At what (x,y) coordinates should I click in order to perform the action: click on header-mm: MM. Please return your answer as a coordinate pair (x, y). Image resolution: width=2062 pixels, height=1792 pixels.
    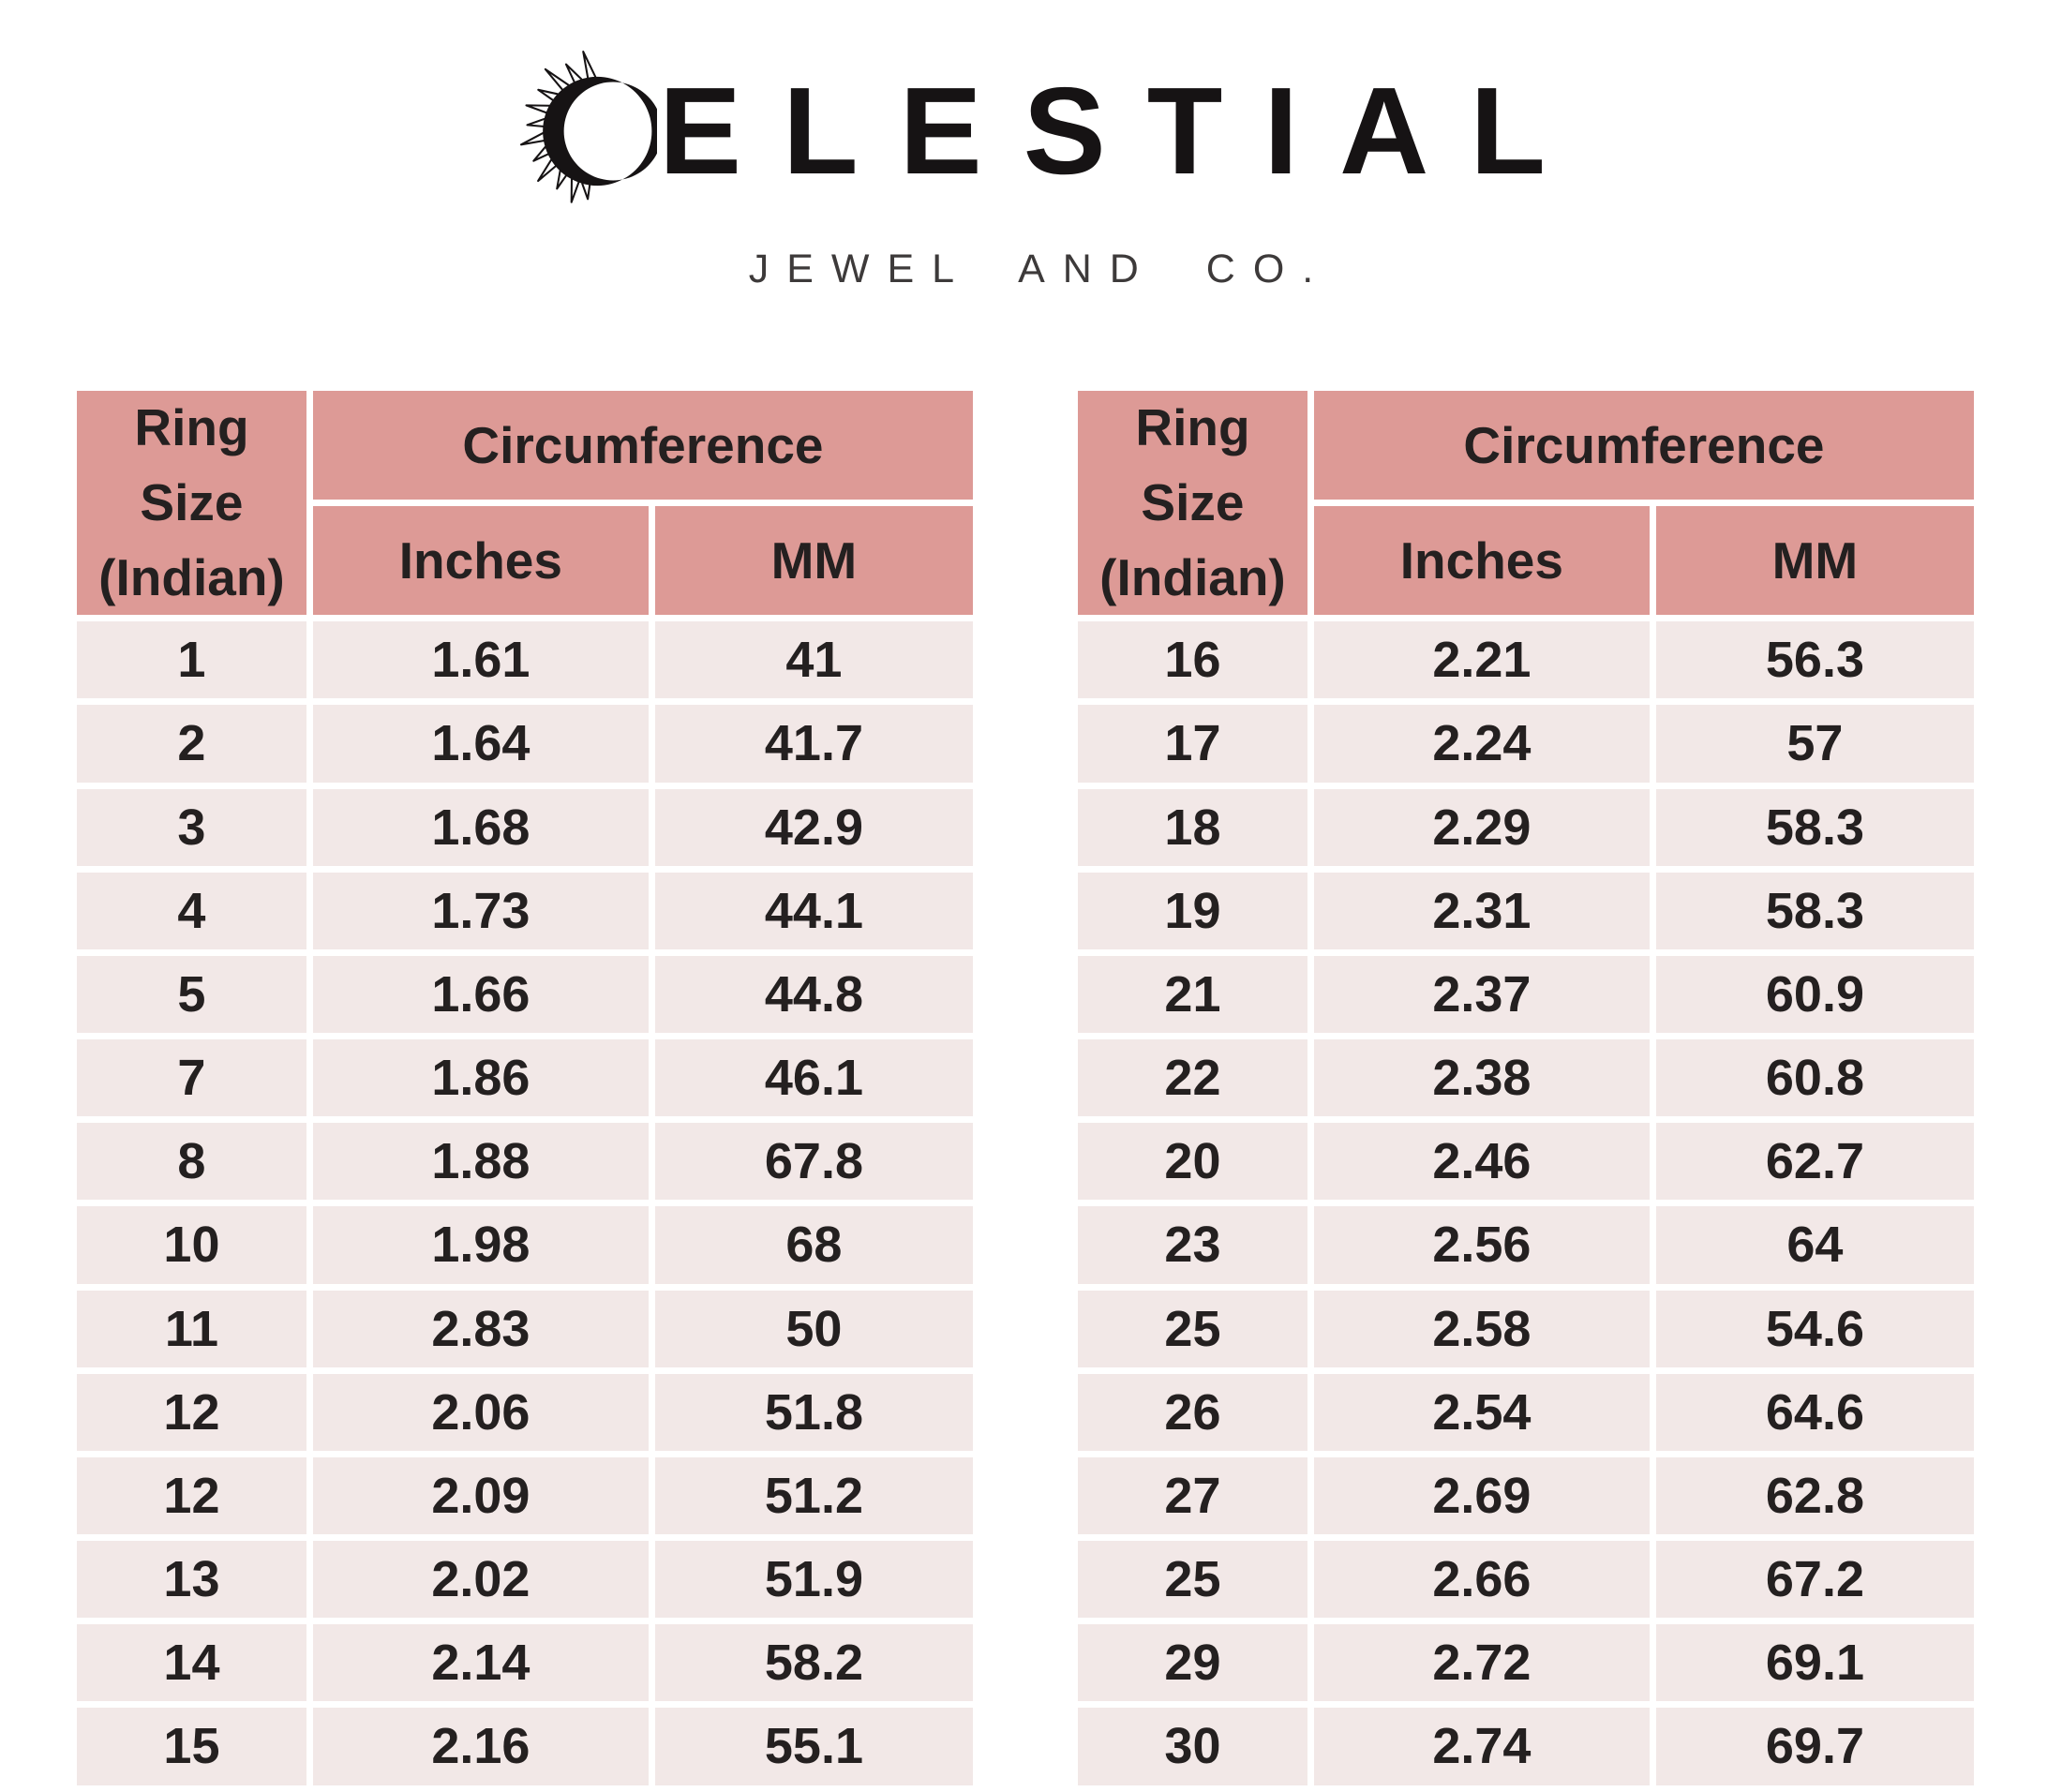
    Looking at the image, I should click on (813, 561).